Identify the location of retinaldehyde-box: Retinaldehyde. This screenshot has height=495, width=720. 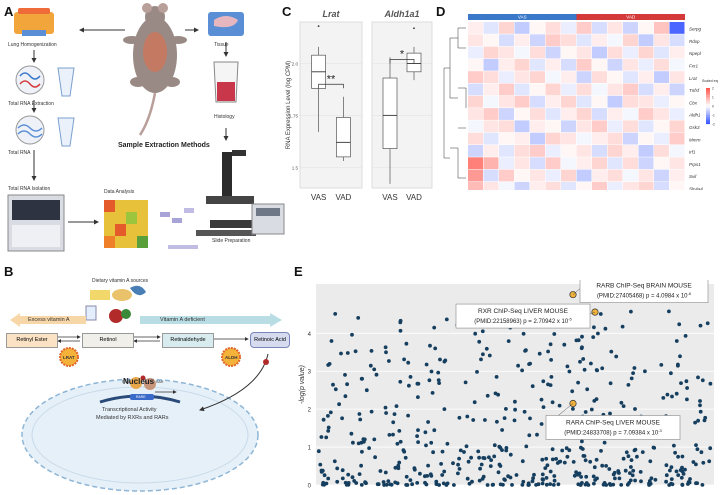
(188, 340).